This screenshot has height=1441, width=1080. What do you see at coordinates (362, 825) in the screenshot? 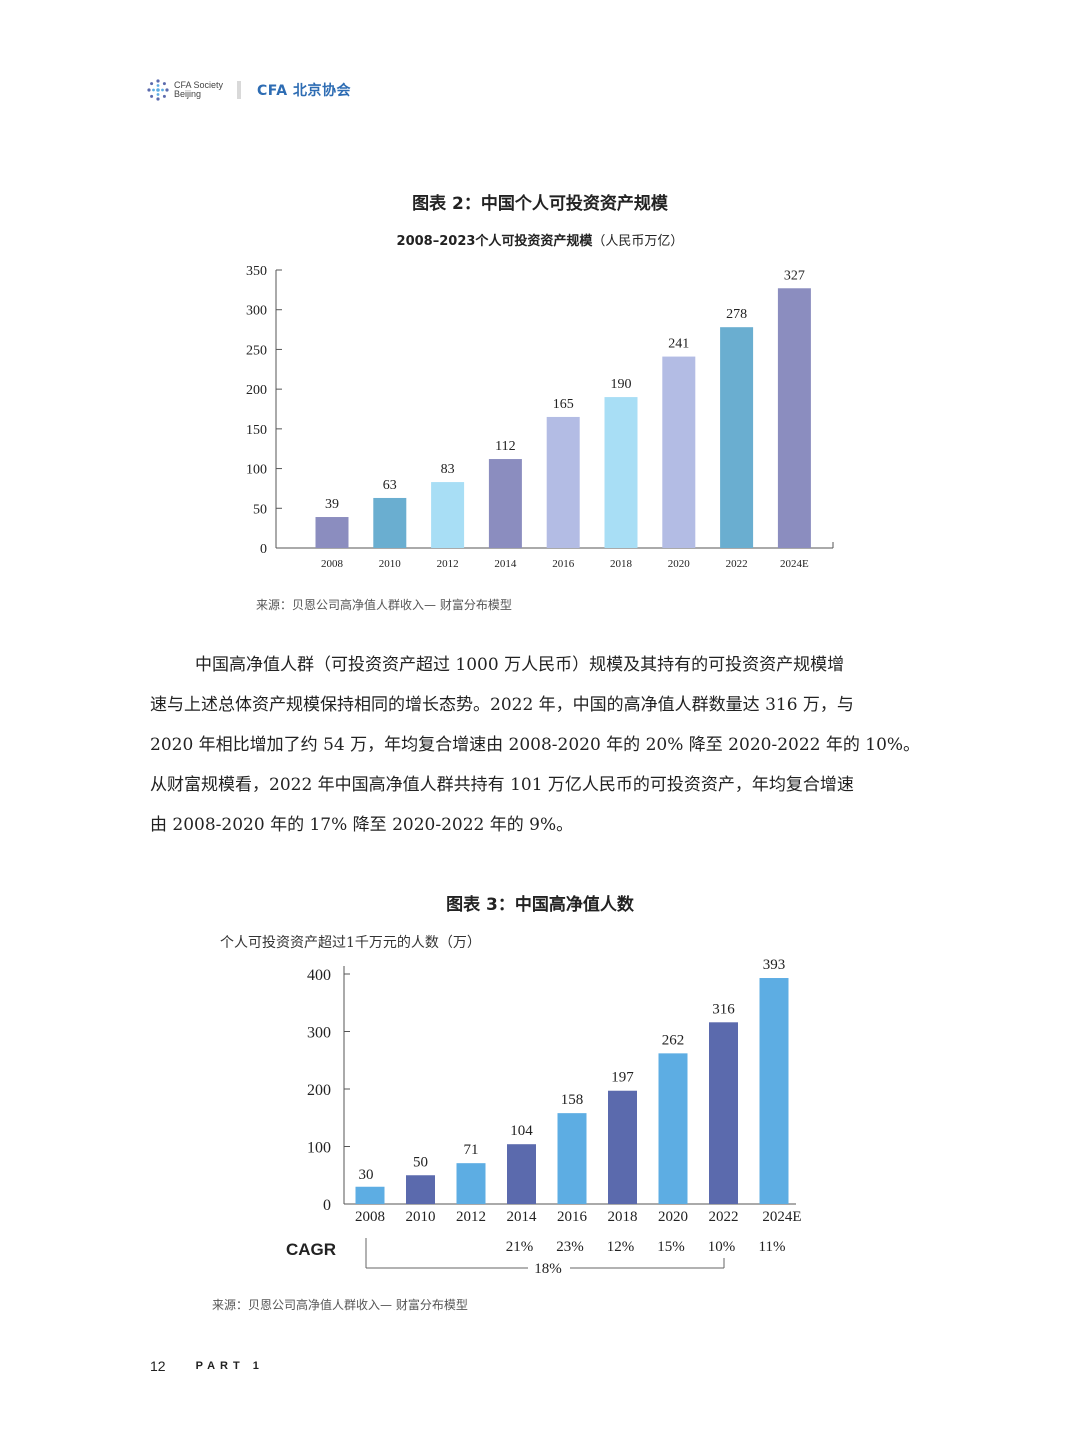
I see `paragraph-line: 由 2008-2020 年的 17% 降至 2020-2022 年的 9%。` at bounding box center [362, 825].